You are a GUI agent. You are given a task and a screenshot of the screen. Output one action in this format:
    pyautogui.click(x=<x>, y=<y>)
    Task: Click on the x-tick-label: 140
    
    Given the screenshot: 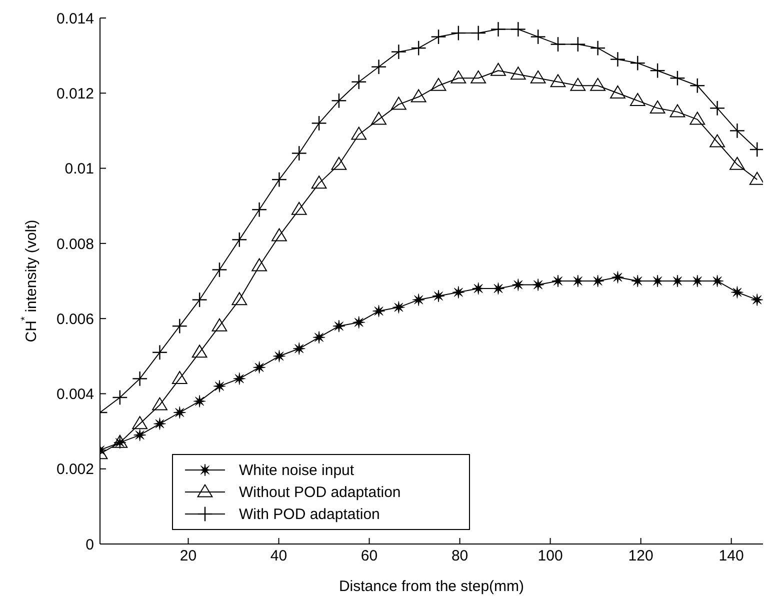 What is the action you would take?
    pyautogui.click(x=731, y=556)
    